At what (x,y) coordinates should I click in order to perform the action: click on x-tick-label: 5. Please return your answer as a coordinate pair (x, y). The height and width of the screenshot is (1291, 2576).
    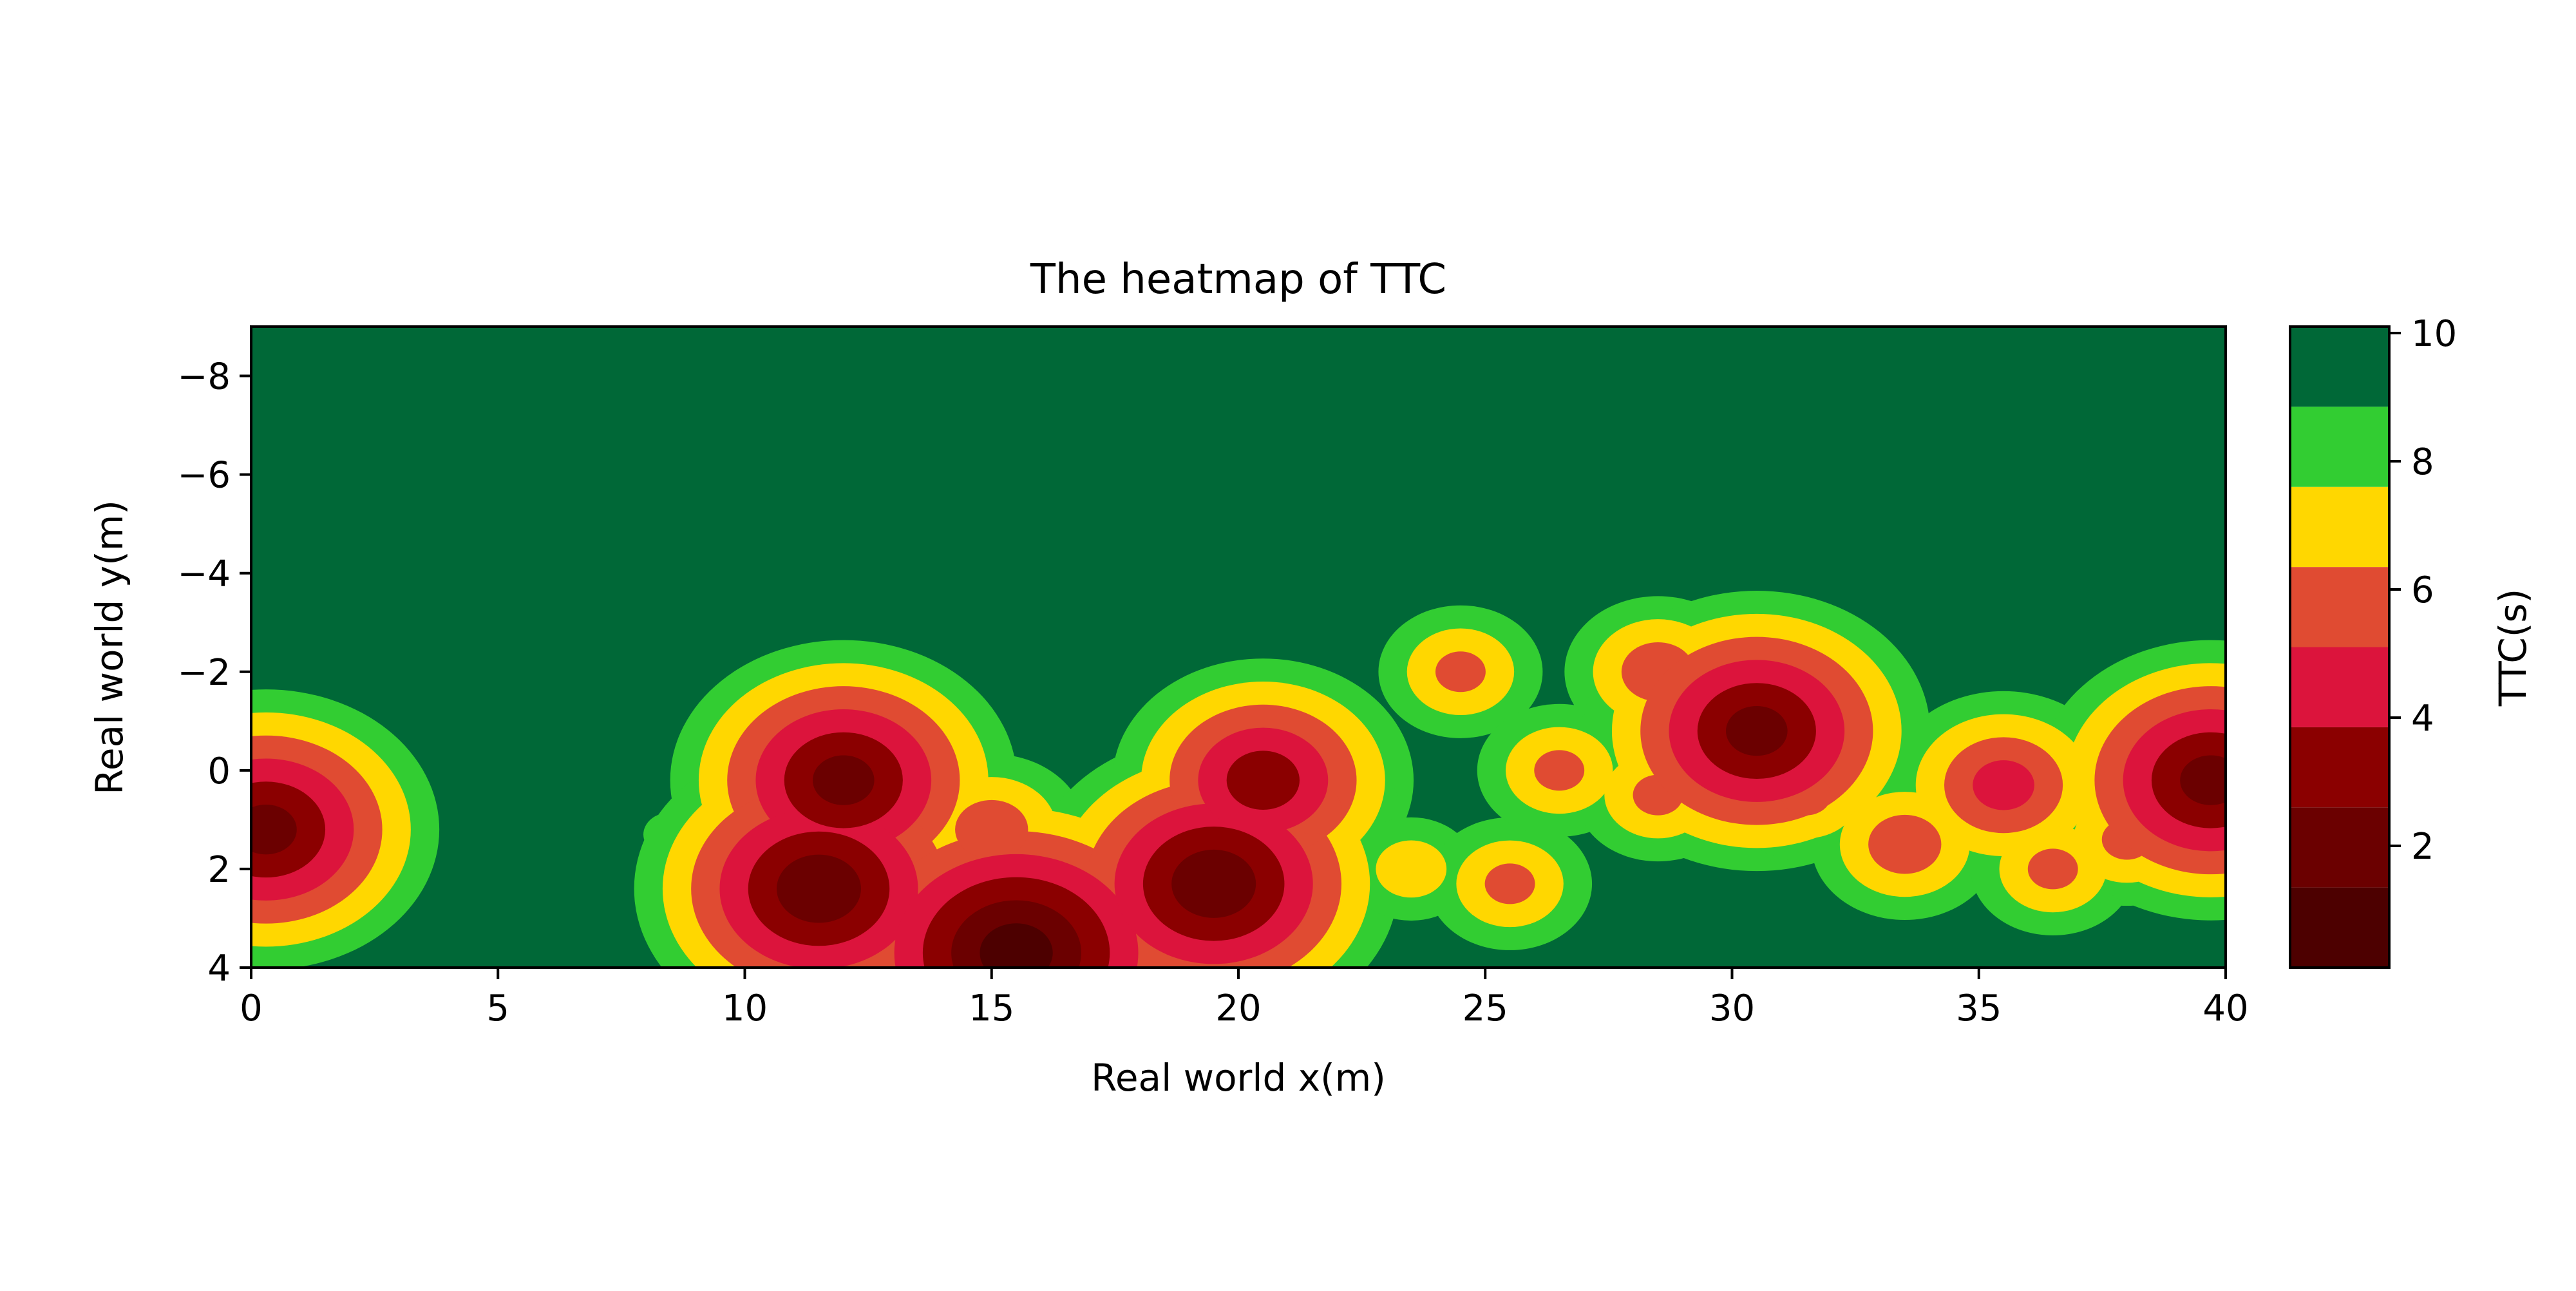
    Looking at the image, I should click on (497, 1008).